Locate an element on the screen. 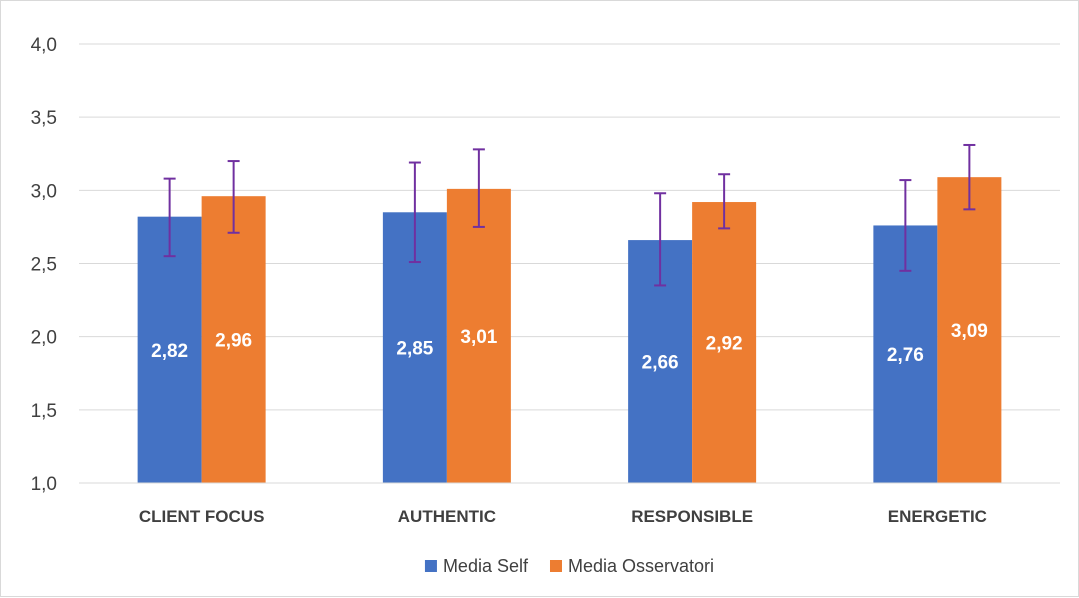  data-label: 3,01 is located at coordinates (478, 337).